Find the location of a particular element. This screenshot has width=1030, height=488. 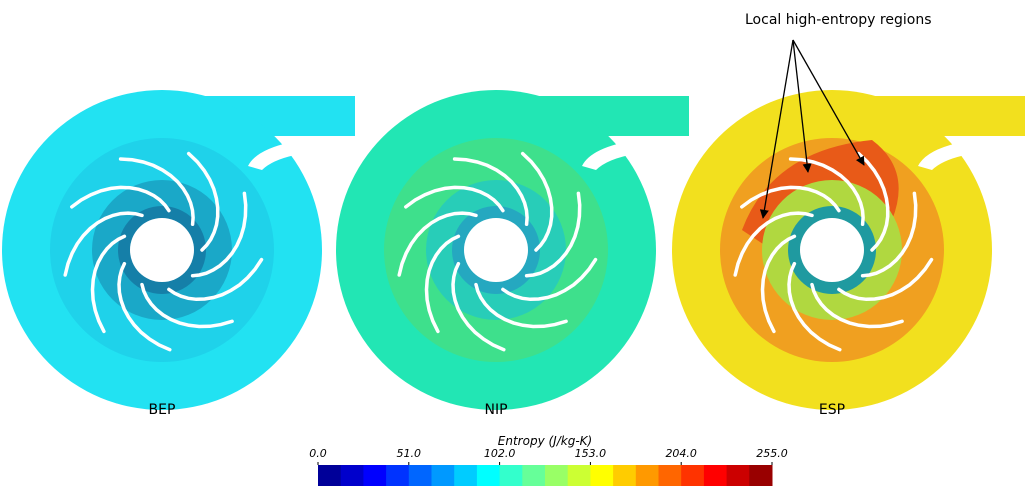

colorbar-tick-label: 102.0 is located at coordinates (500, 453).